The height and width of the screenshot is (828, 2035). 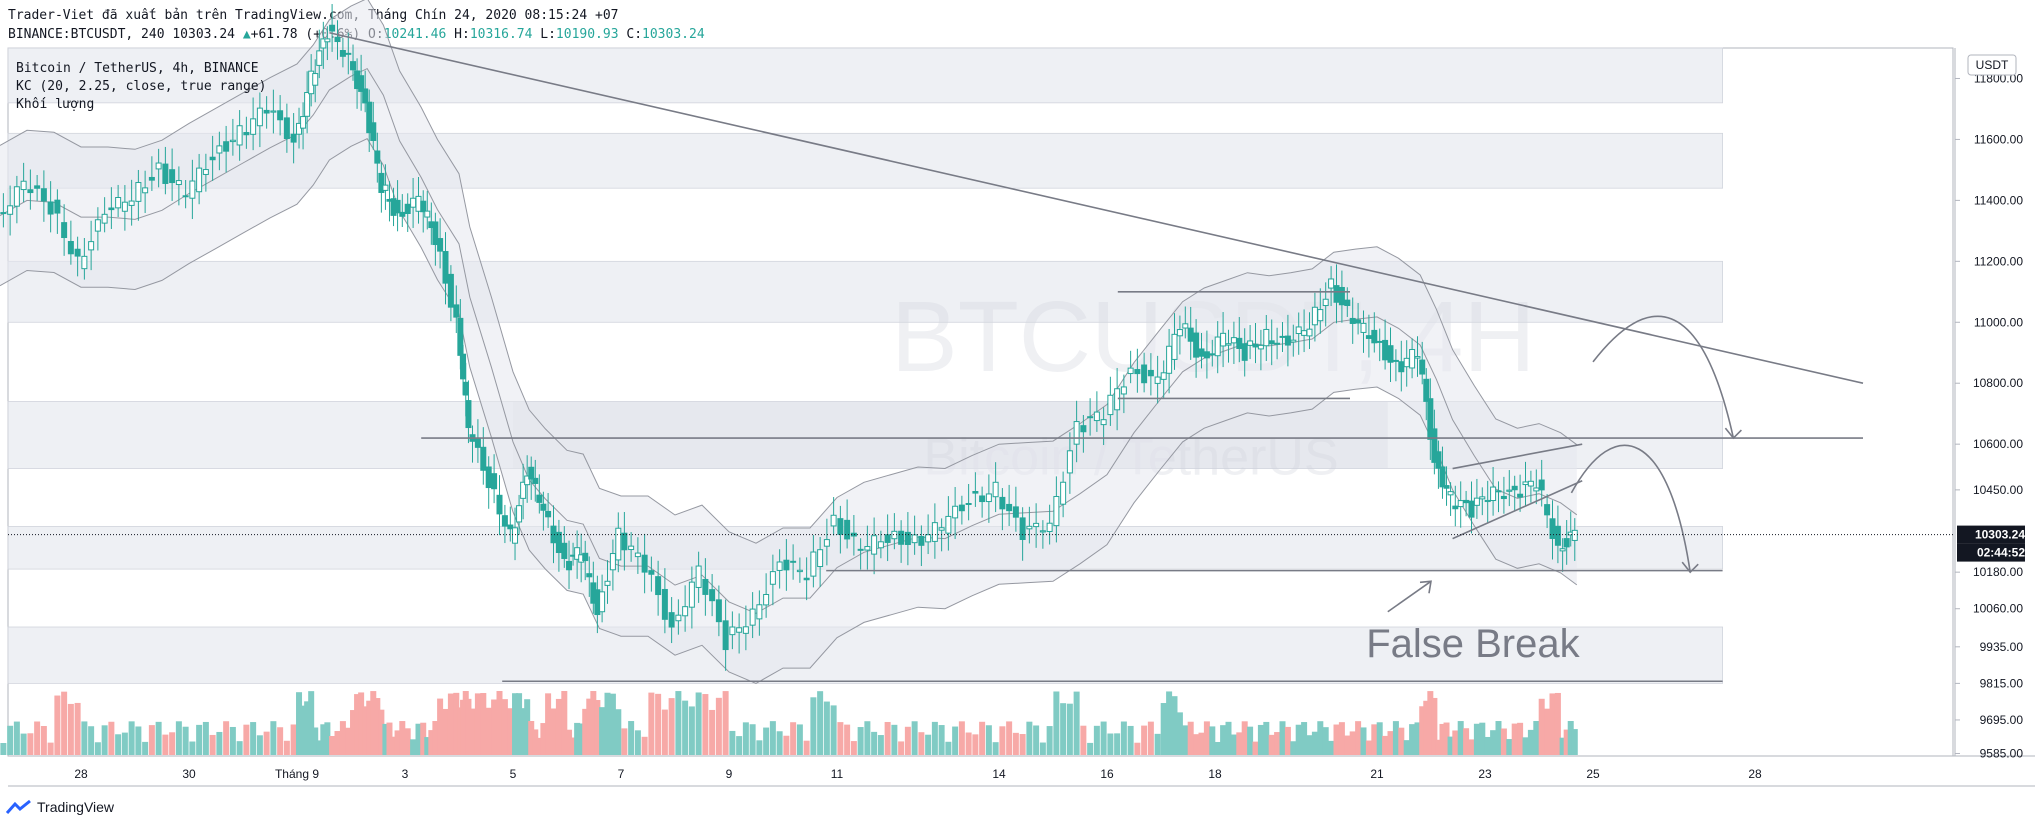 I want to click on y-tick-label: 10600.00, so click(x=1998, y=444).